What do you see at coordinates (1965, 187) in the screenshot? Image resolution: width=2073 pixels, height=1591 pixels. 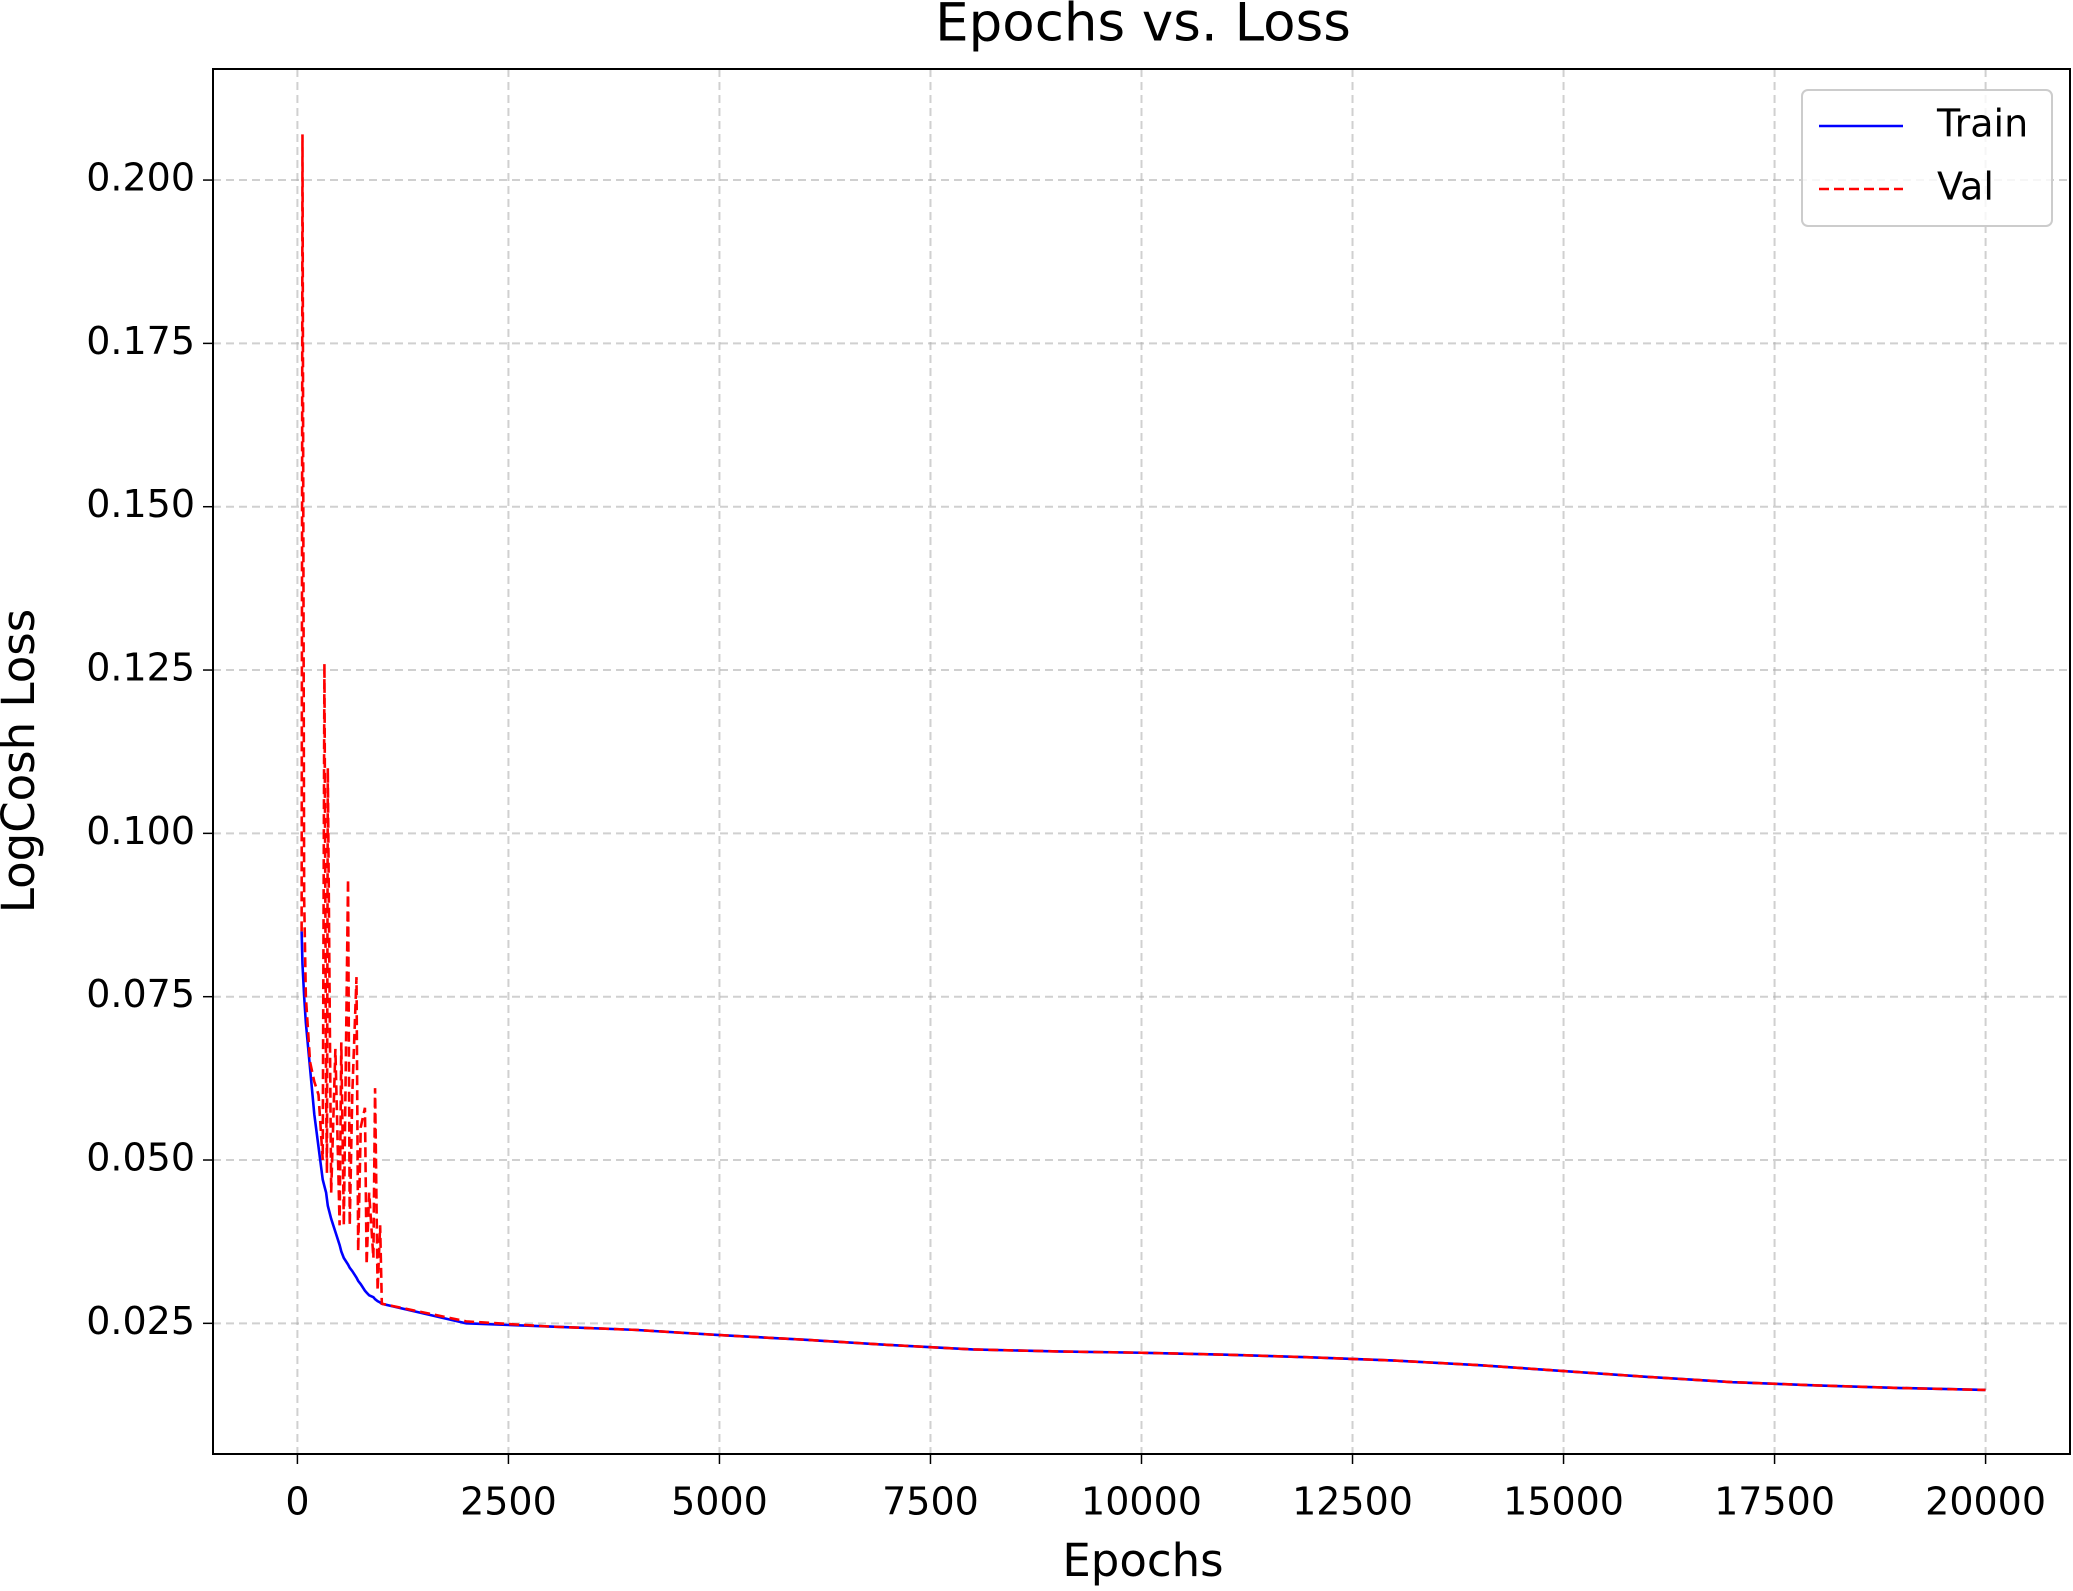 I see `legend-label: Val` at bounding box center [1965, 187].